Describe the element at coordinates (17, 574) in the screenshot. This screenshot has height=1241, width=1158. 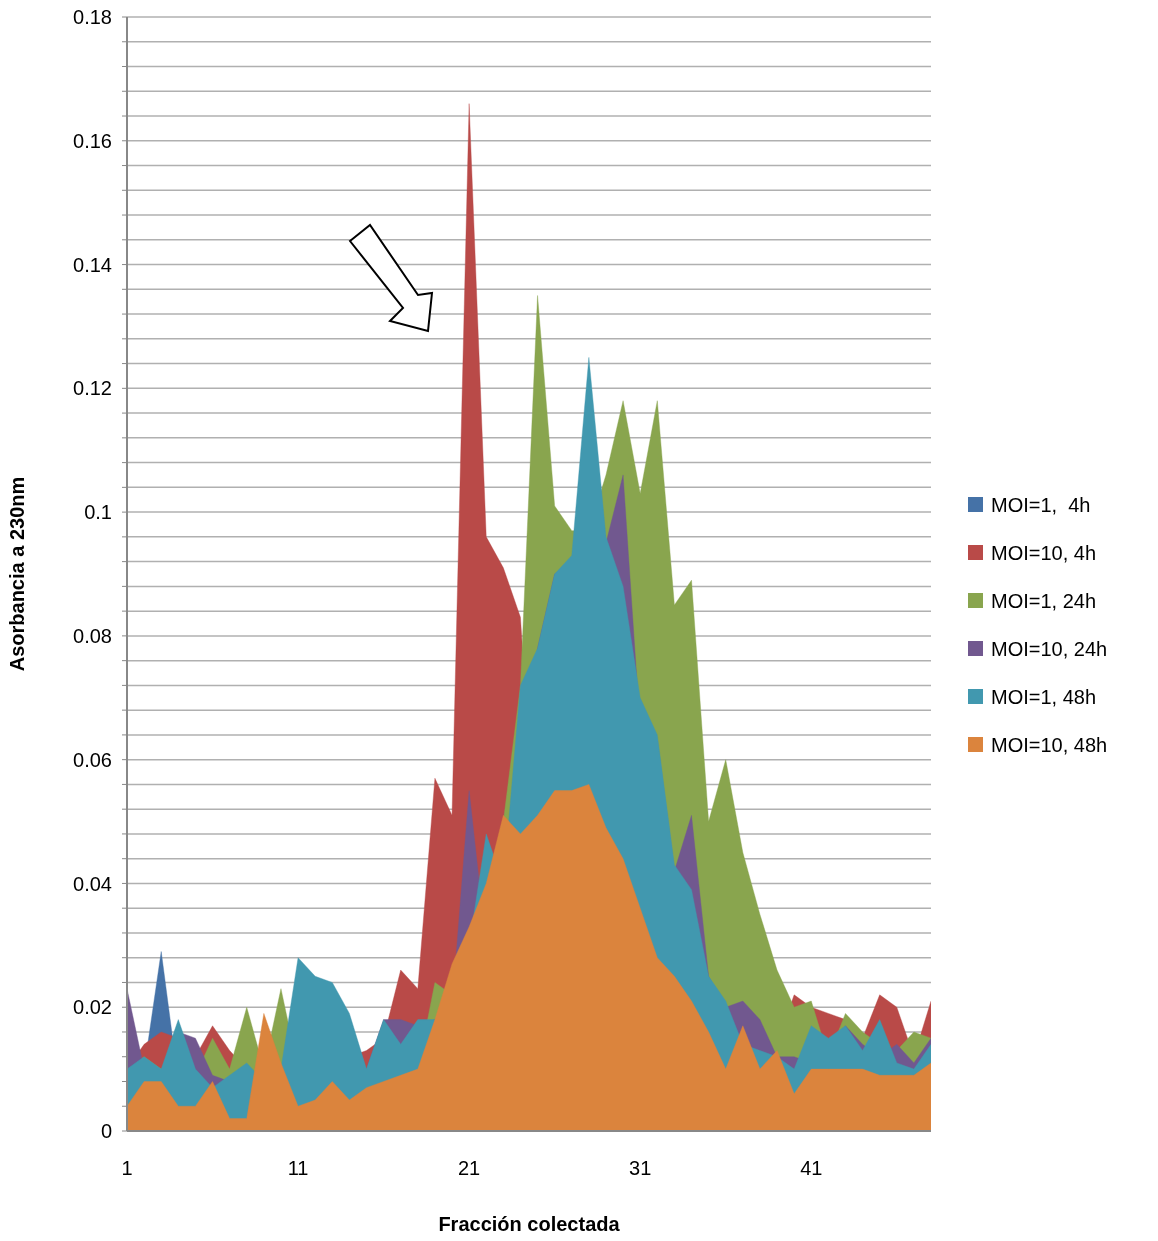
I see `y-axis-title: Asorbancia a 230nm` at that location.